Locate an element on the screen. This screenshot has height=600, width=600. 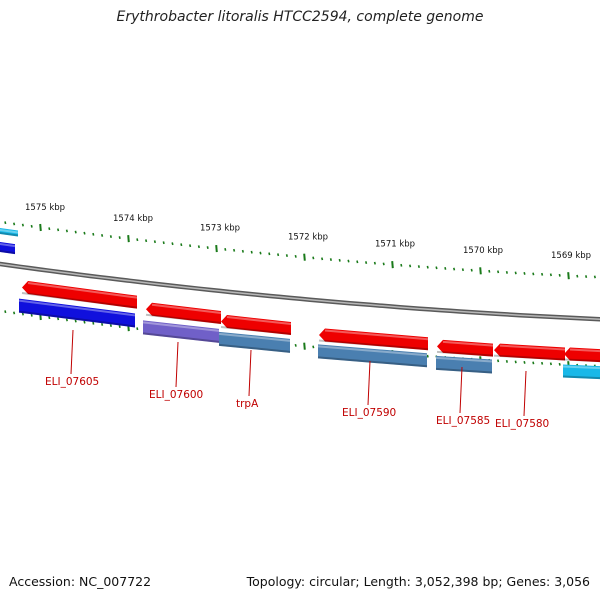
gene-eli07580-forward-shine is located at coordinates (532, 347).